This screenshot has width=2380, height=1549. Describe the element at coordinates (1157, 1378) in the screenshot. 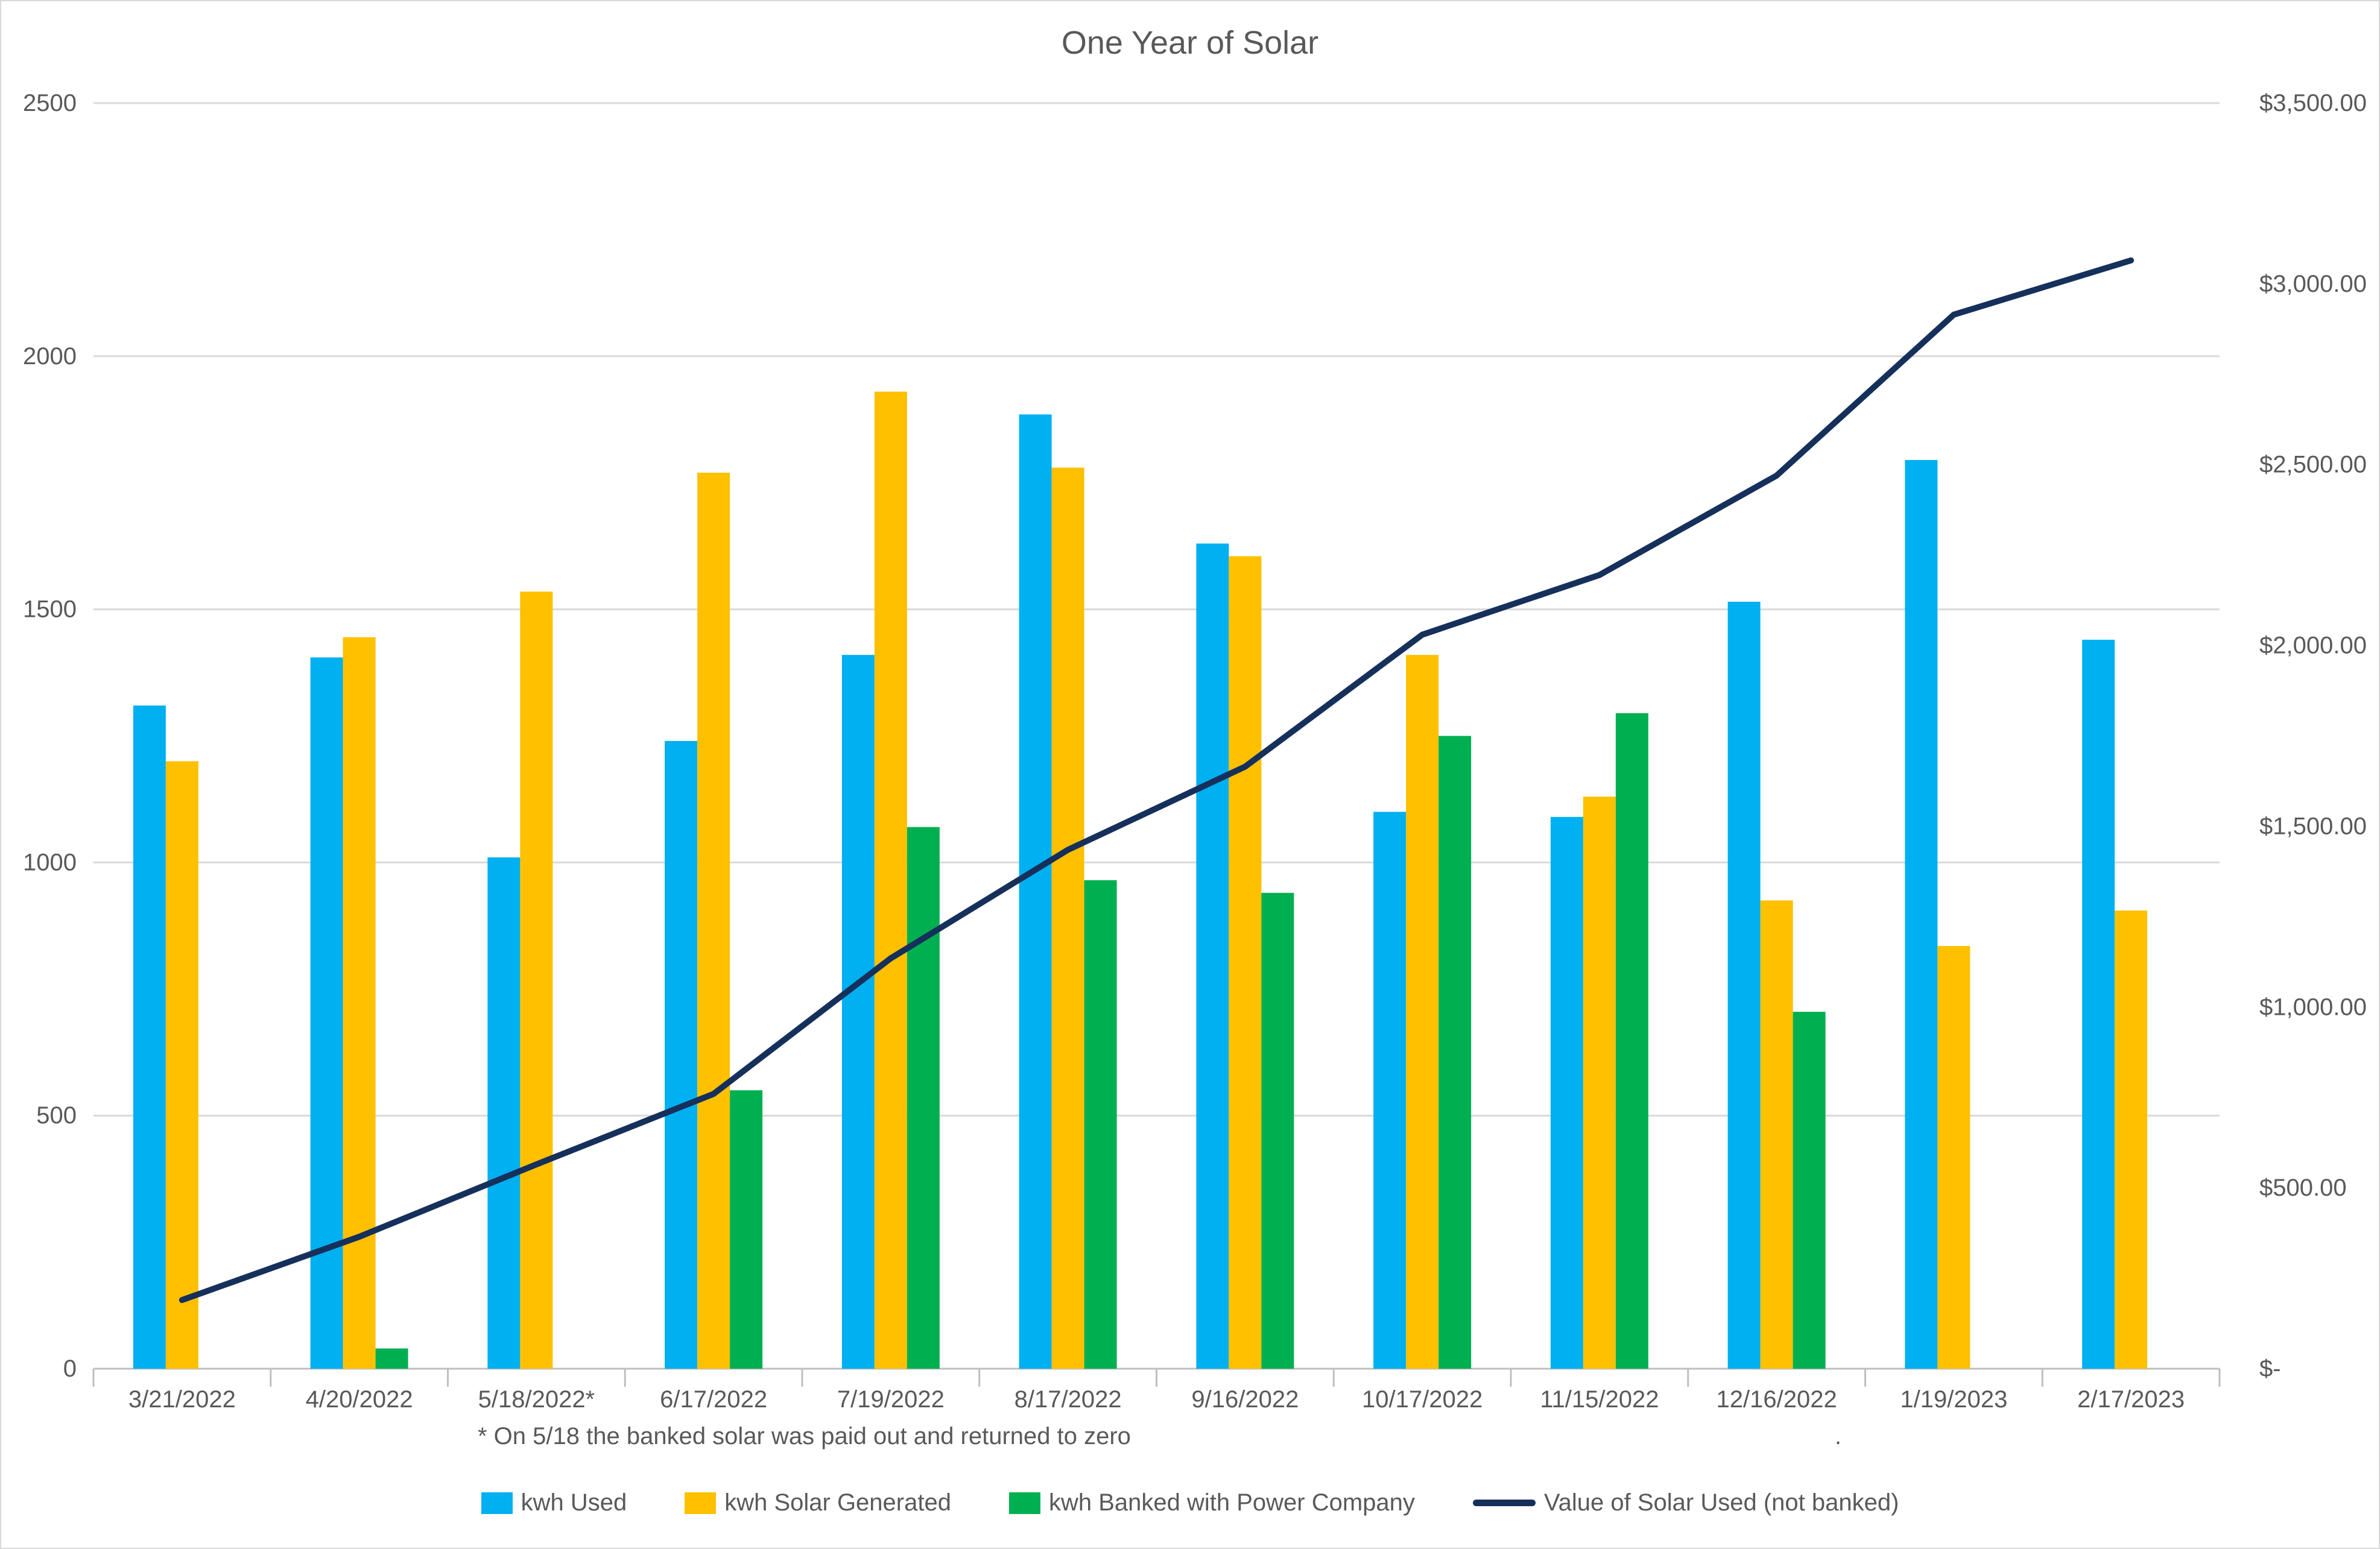

I see `category-ticks` at that location.